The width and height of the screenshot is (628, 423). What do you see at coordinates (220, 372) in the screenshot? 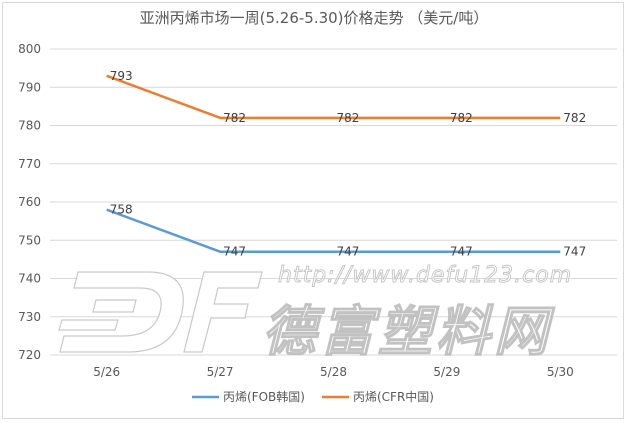
I see `x-tick-label: 5/27` at bounding box center [220, 372].